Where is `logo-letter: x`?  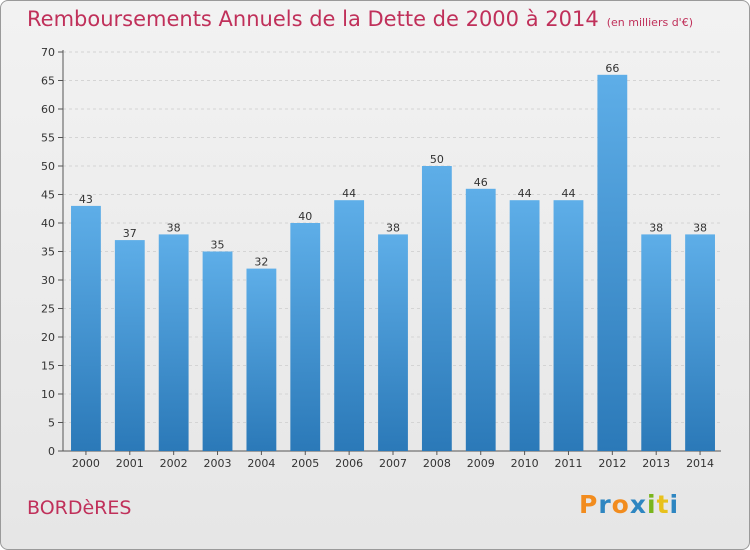 logo-letter: x is located at coordinates (638, 504).